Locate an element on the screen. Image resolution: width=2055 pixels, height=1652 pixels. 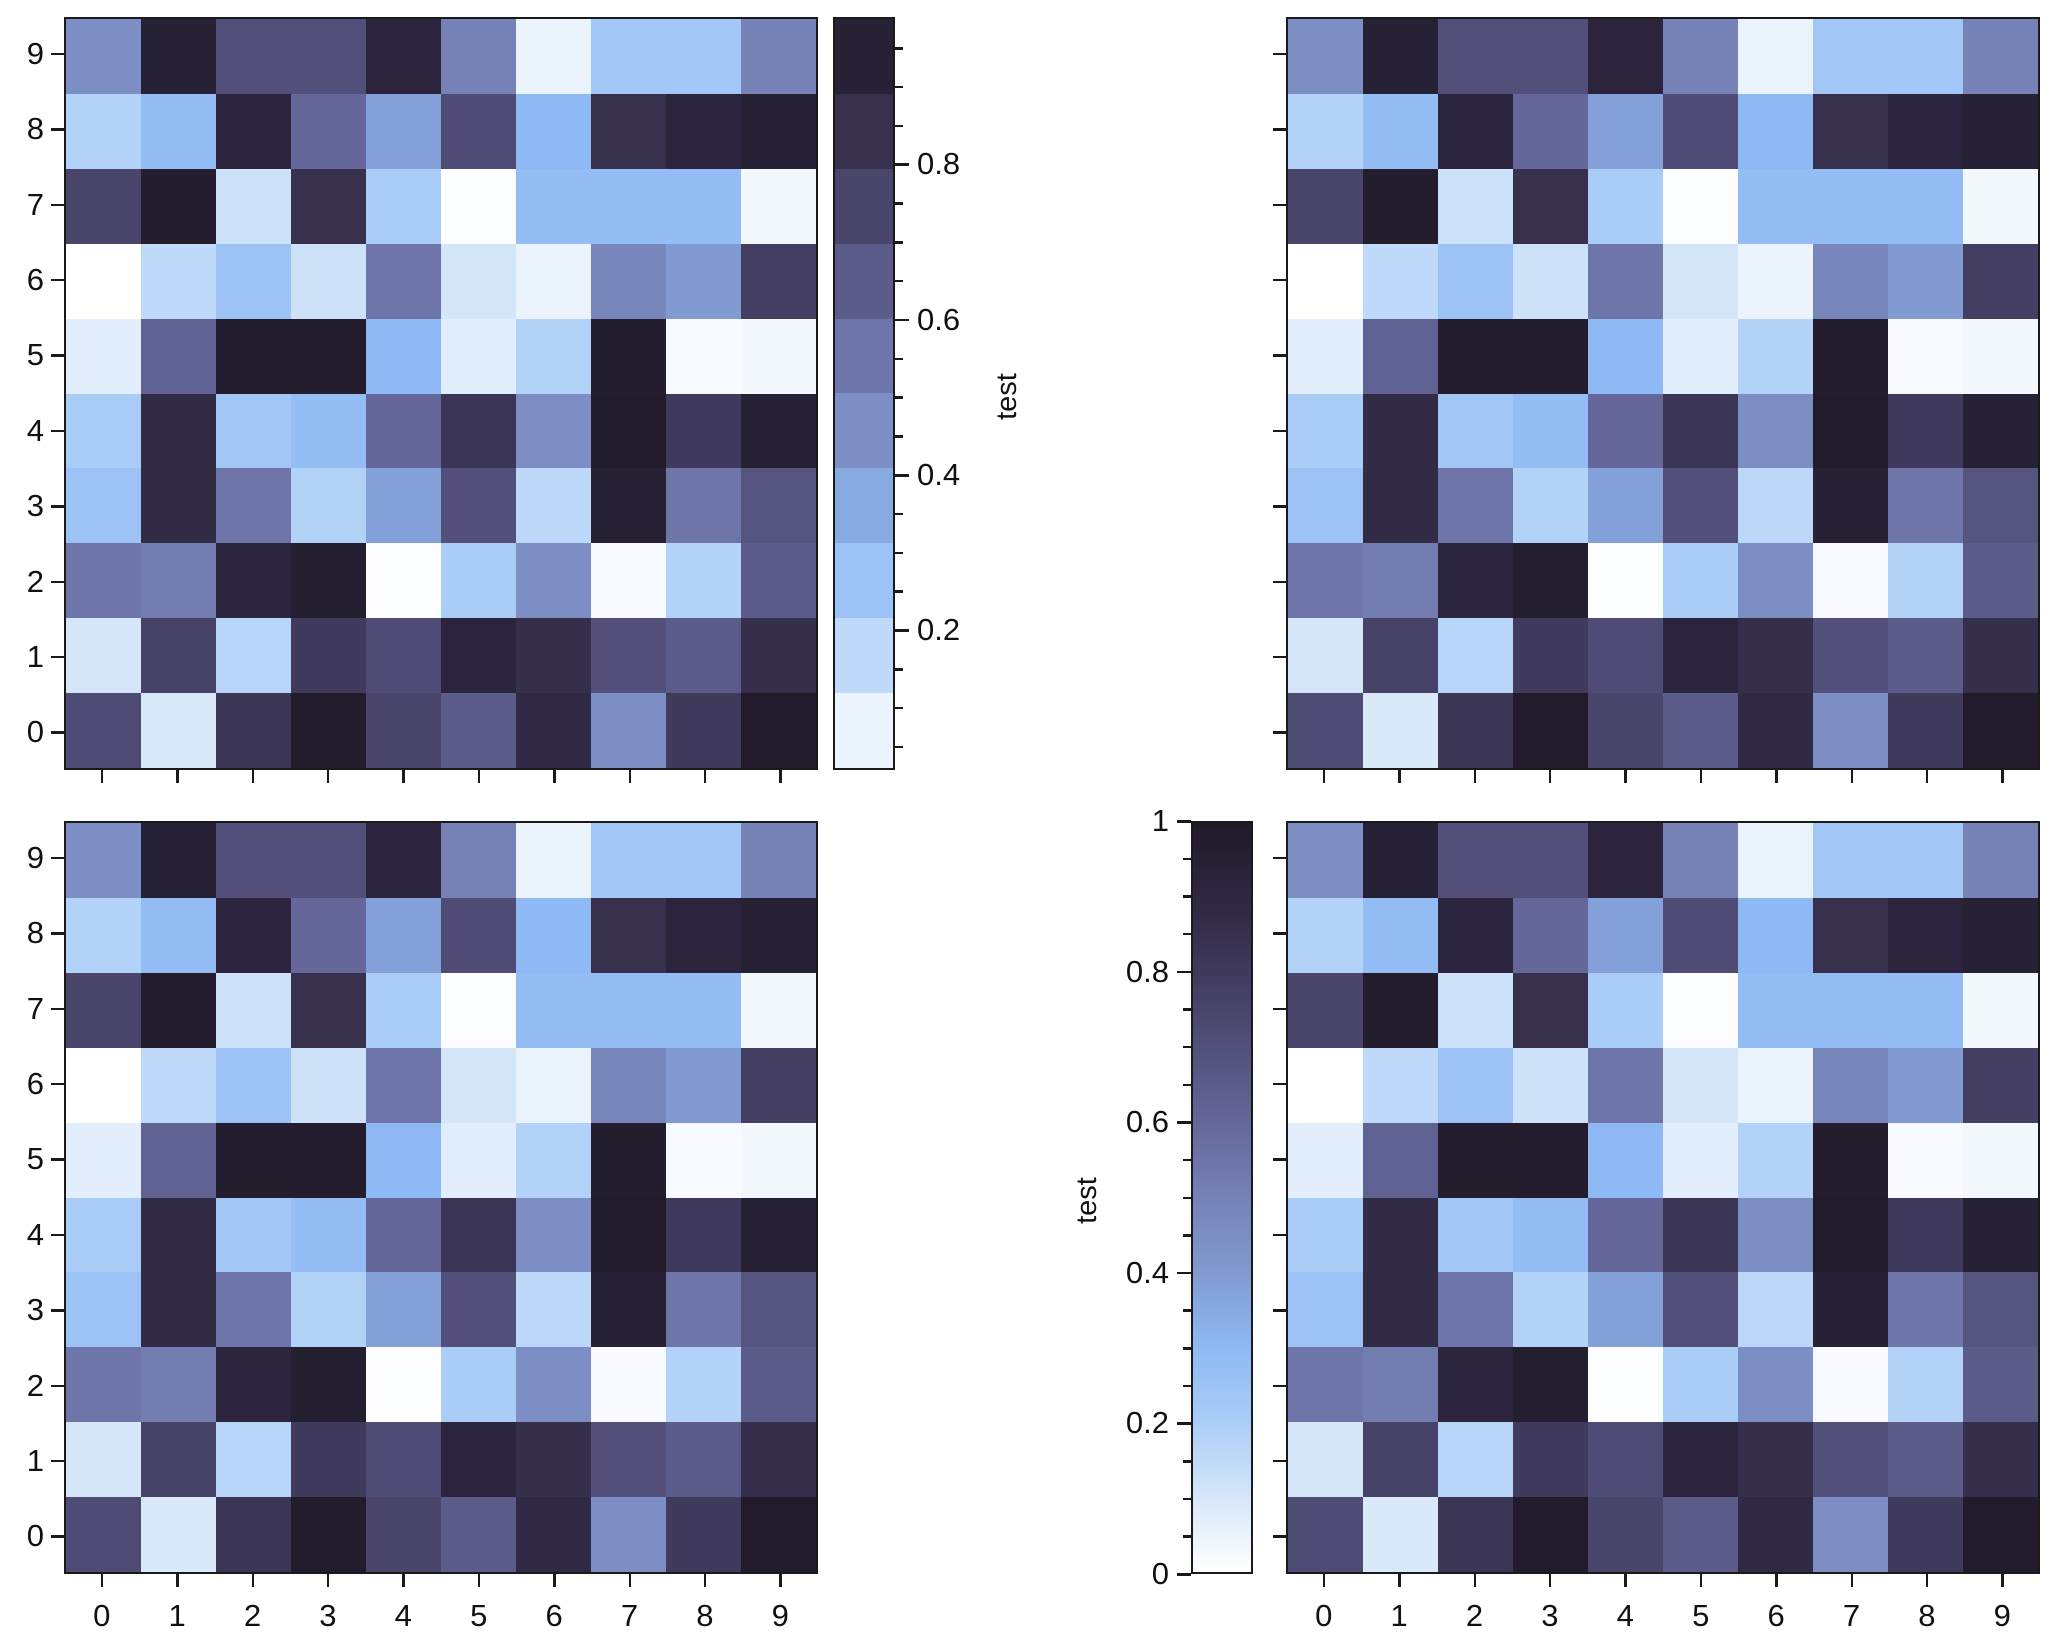
tick-label: 3 is located at coordinates (35, 506).